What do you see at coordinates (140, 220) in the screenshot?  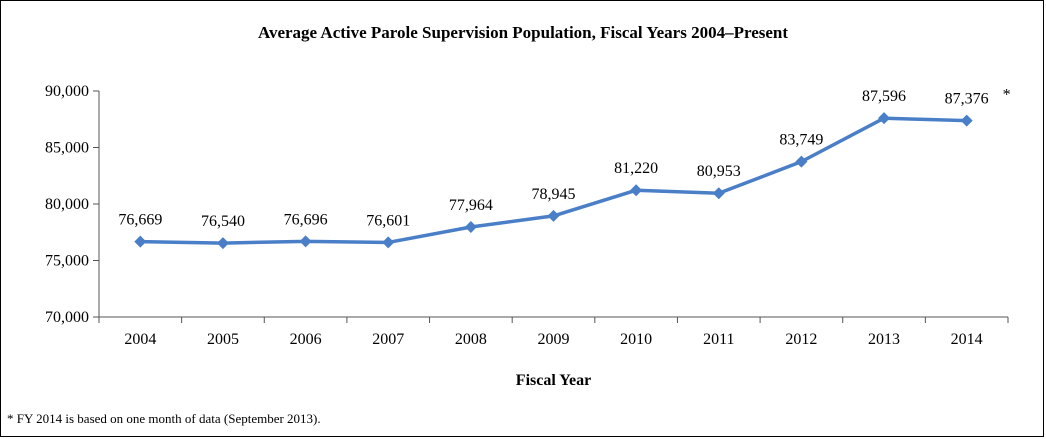 I see `data-label: 76,669` at bounding box center [140, 220].